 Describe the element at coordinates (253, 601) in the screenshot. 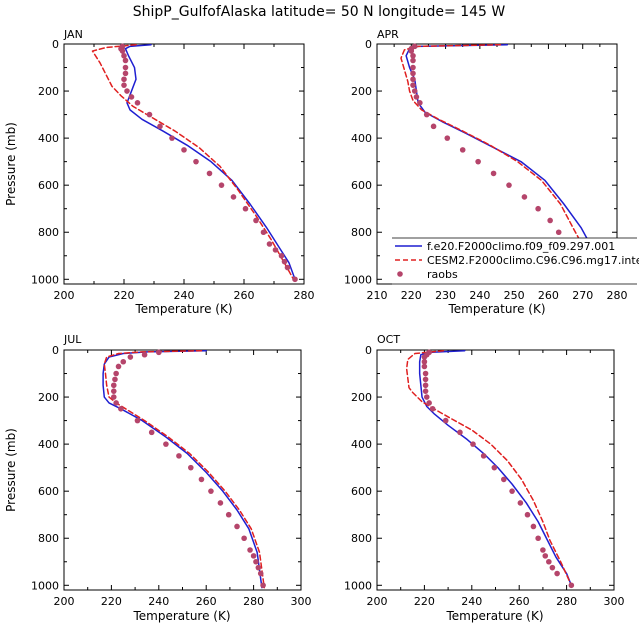

I see `x-tick-label: 280` at that location.